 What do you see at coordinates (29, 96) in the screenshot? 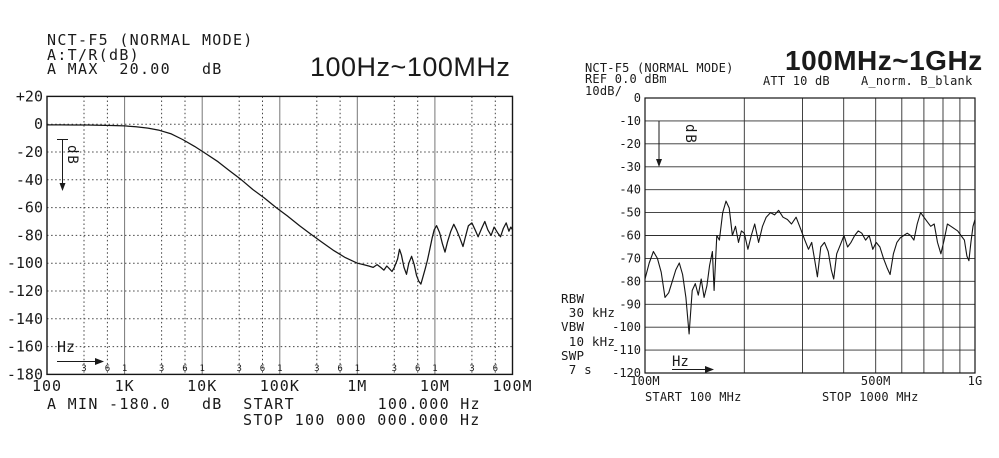
I see `y-tick-label: +20` at bounding box center [29, 96].